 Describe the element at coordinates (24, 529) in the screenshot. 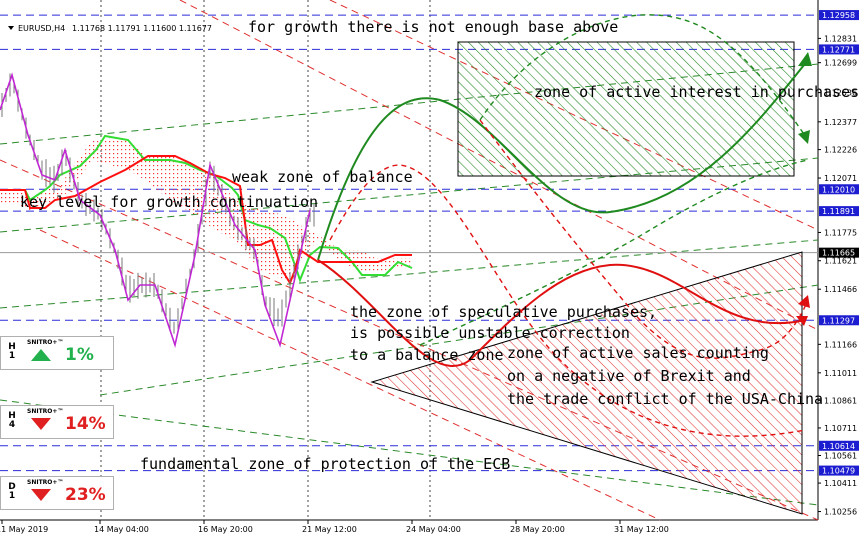

I see `x-tick-label: 11 May 2019` at that location.